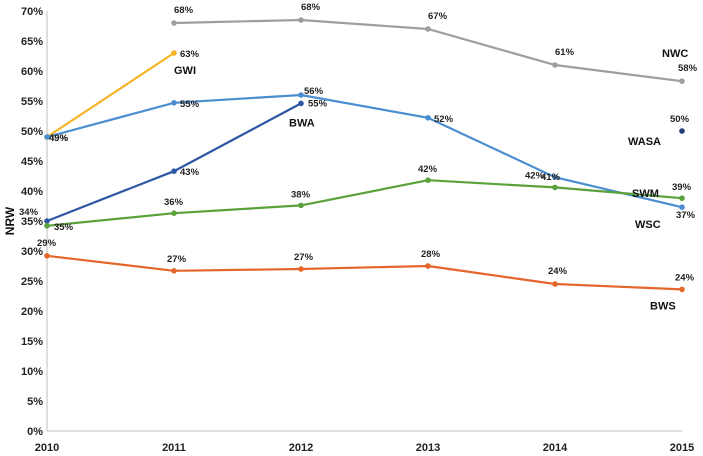 The image size is (703, 456). I want to click on y-tick-label: 70%, so click(32, 12).